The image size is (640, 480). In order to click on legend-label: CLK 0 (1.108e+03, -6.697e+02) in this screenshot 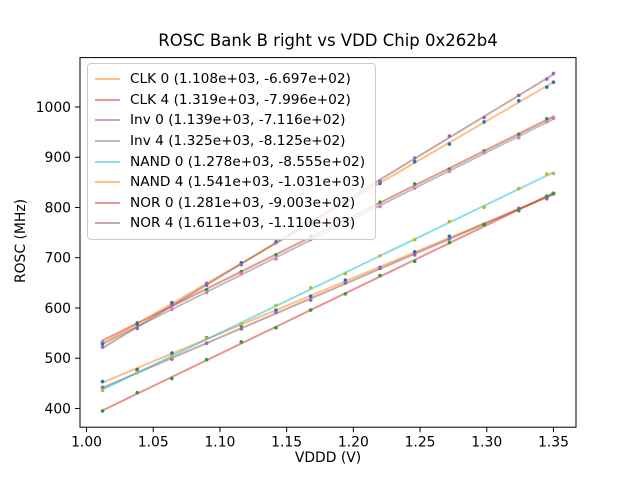, I will do `click(240, 79)`.